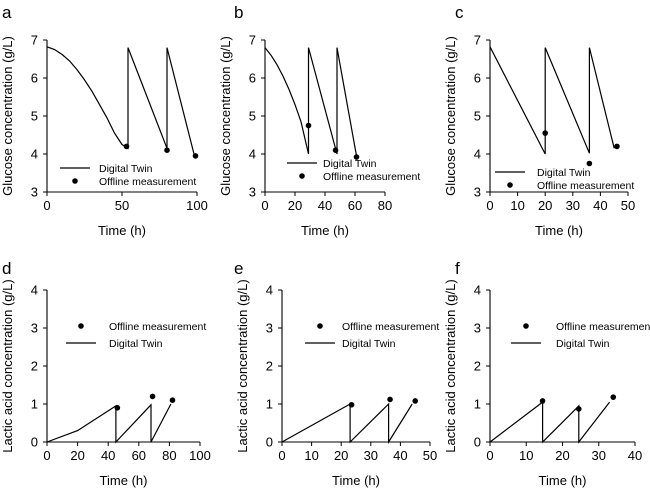 The width and height of the screenshot is (650, 500). I want to click on x-tick-label: 80, so click(385, 205).